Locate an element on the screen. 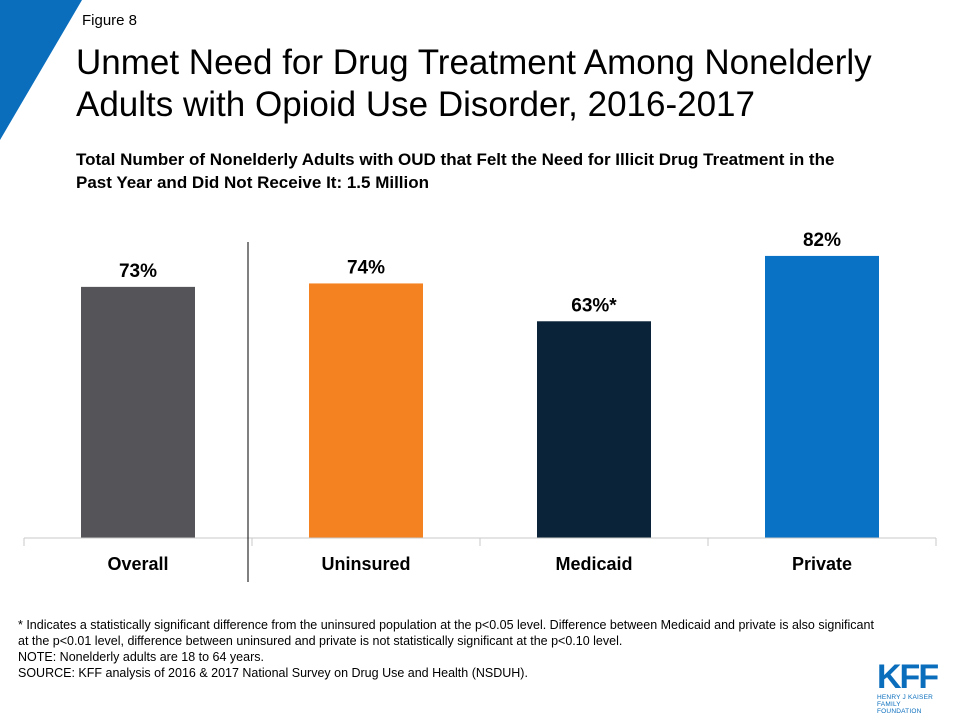 Image resolution: width=960 pixels, height=720 pixels. kff-logo: KFF HENRY J KAISER FAMILY FOUNDATION is located at coordinates (912, 687).